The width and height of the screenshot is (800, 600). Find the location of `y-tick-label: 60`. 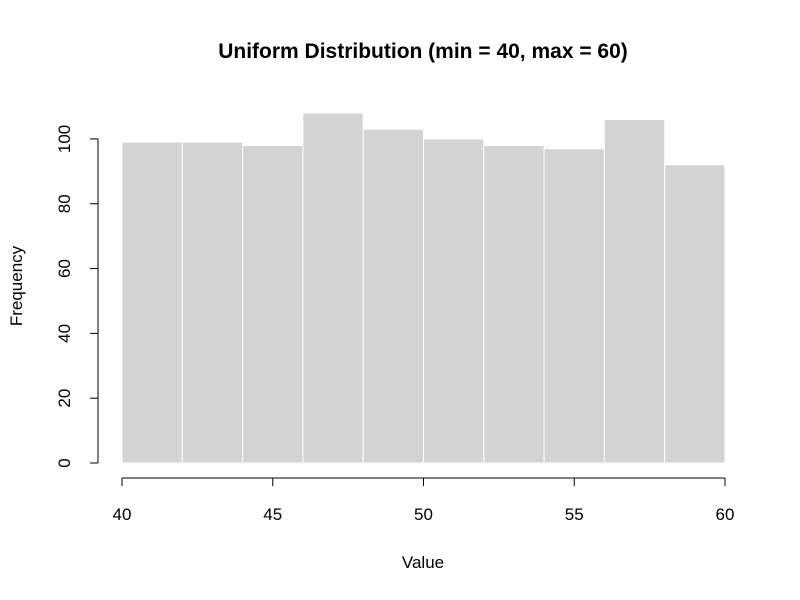

y-tick-label: 60 is located at coordinates (64, 268).